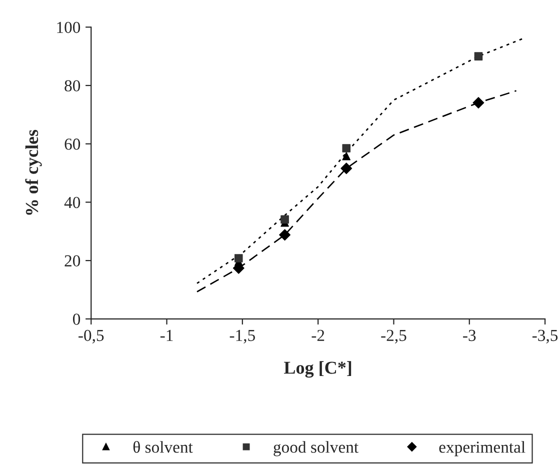 Image resolution: width=559 pixels, height=476 pixels. Describe the element at coordinates (72, 144) in the screenshot. I see `y-tick-label: 60` at that location.